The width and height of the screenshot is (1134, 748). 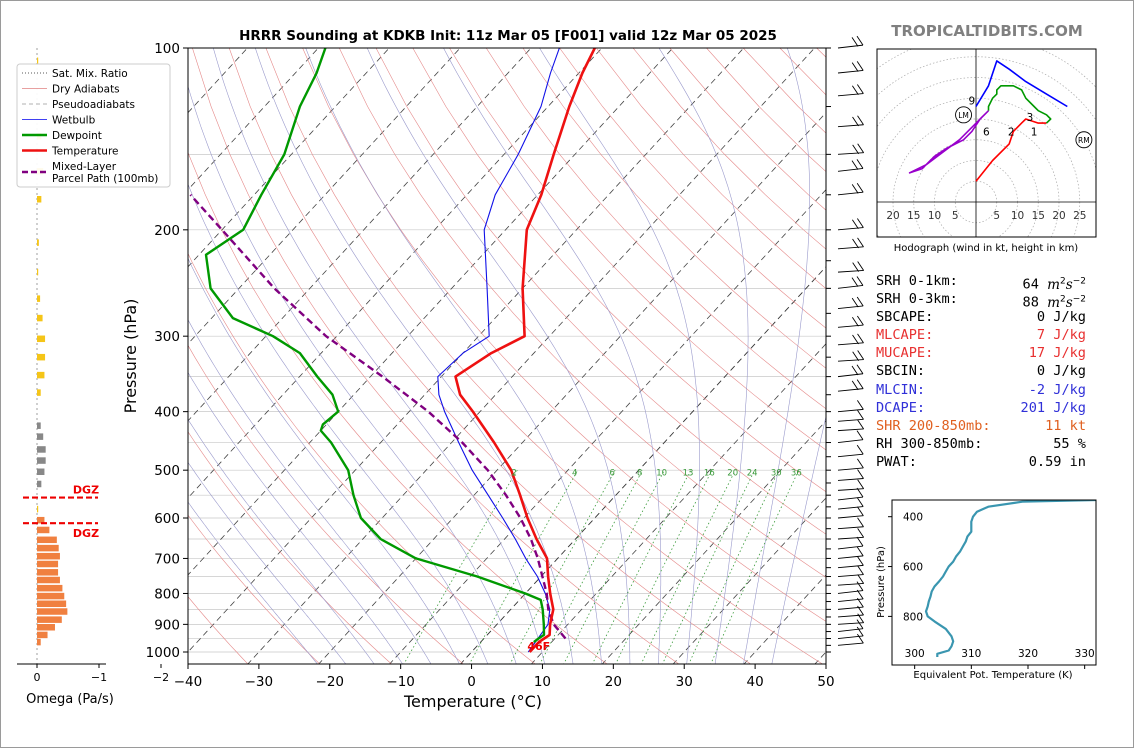 I want to click on mixing-ratio-label: 6, so click(x=611, y=473).